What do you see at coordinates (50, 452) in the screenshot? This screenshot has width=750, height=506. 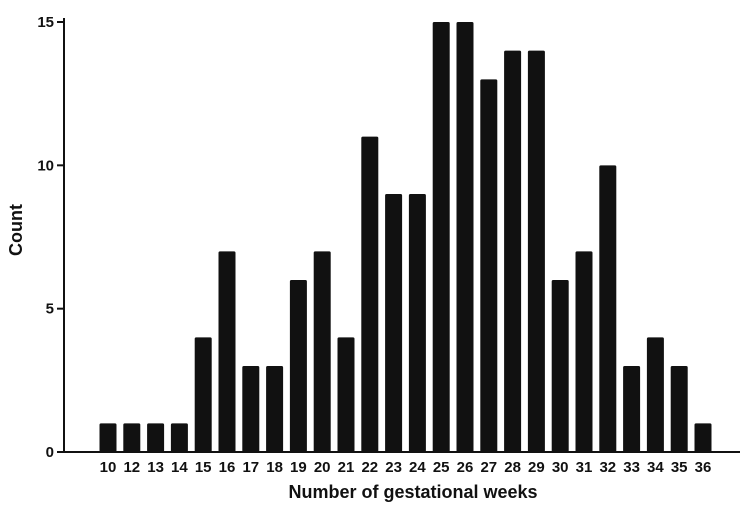 I see `y-tick-label: 0` at bounding box center [50, 452].